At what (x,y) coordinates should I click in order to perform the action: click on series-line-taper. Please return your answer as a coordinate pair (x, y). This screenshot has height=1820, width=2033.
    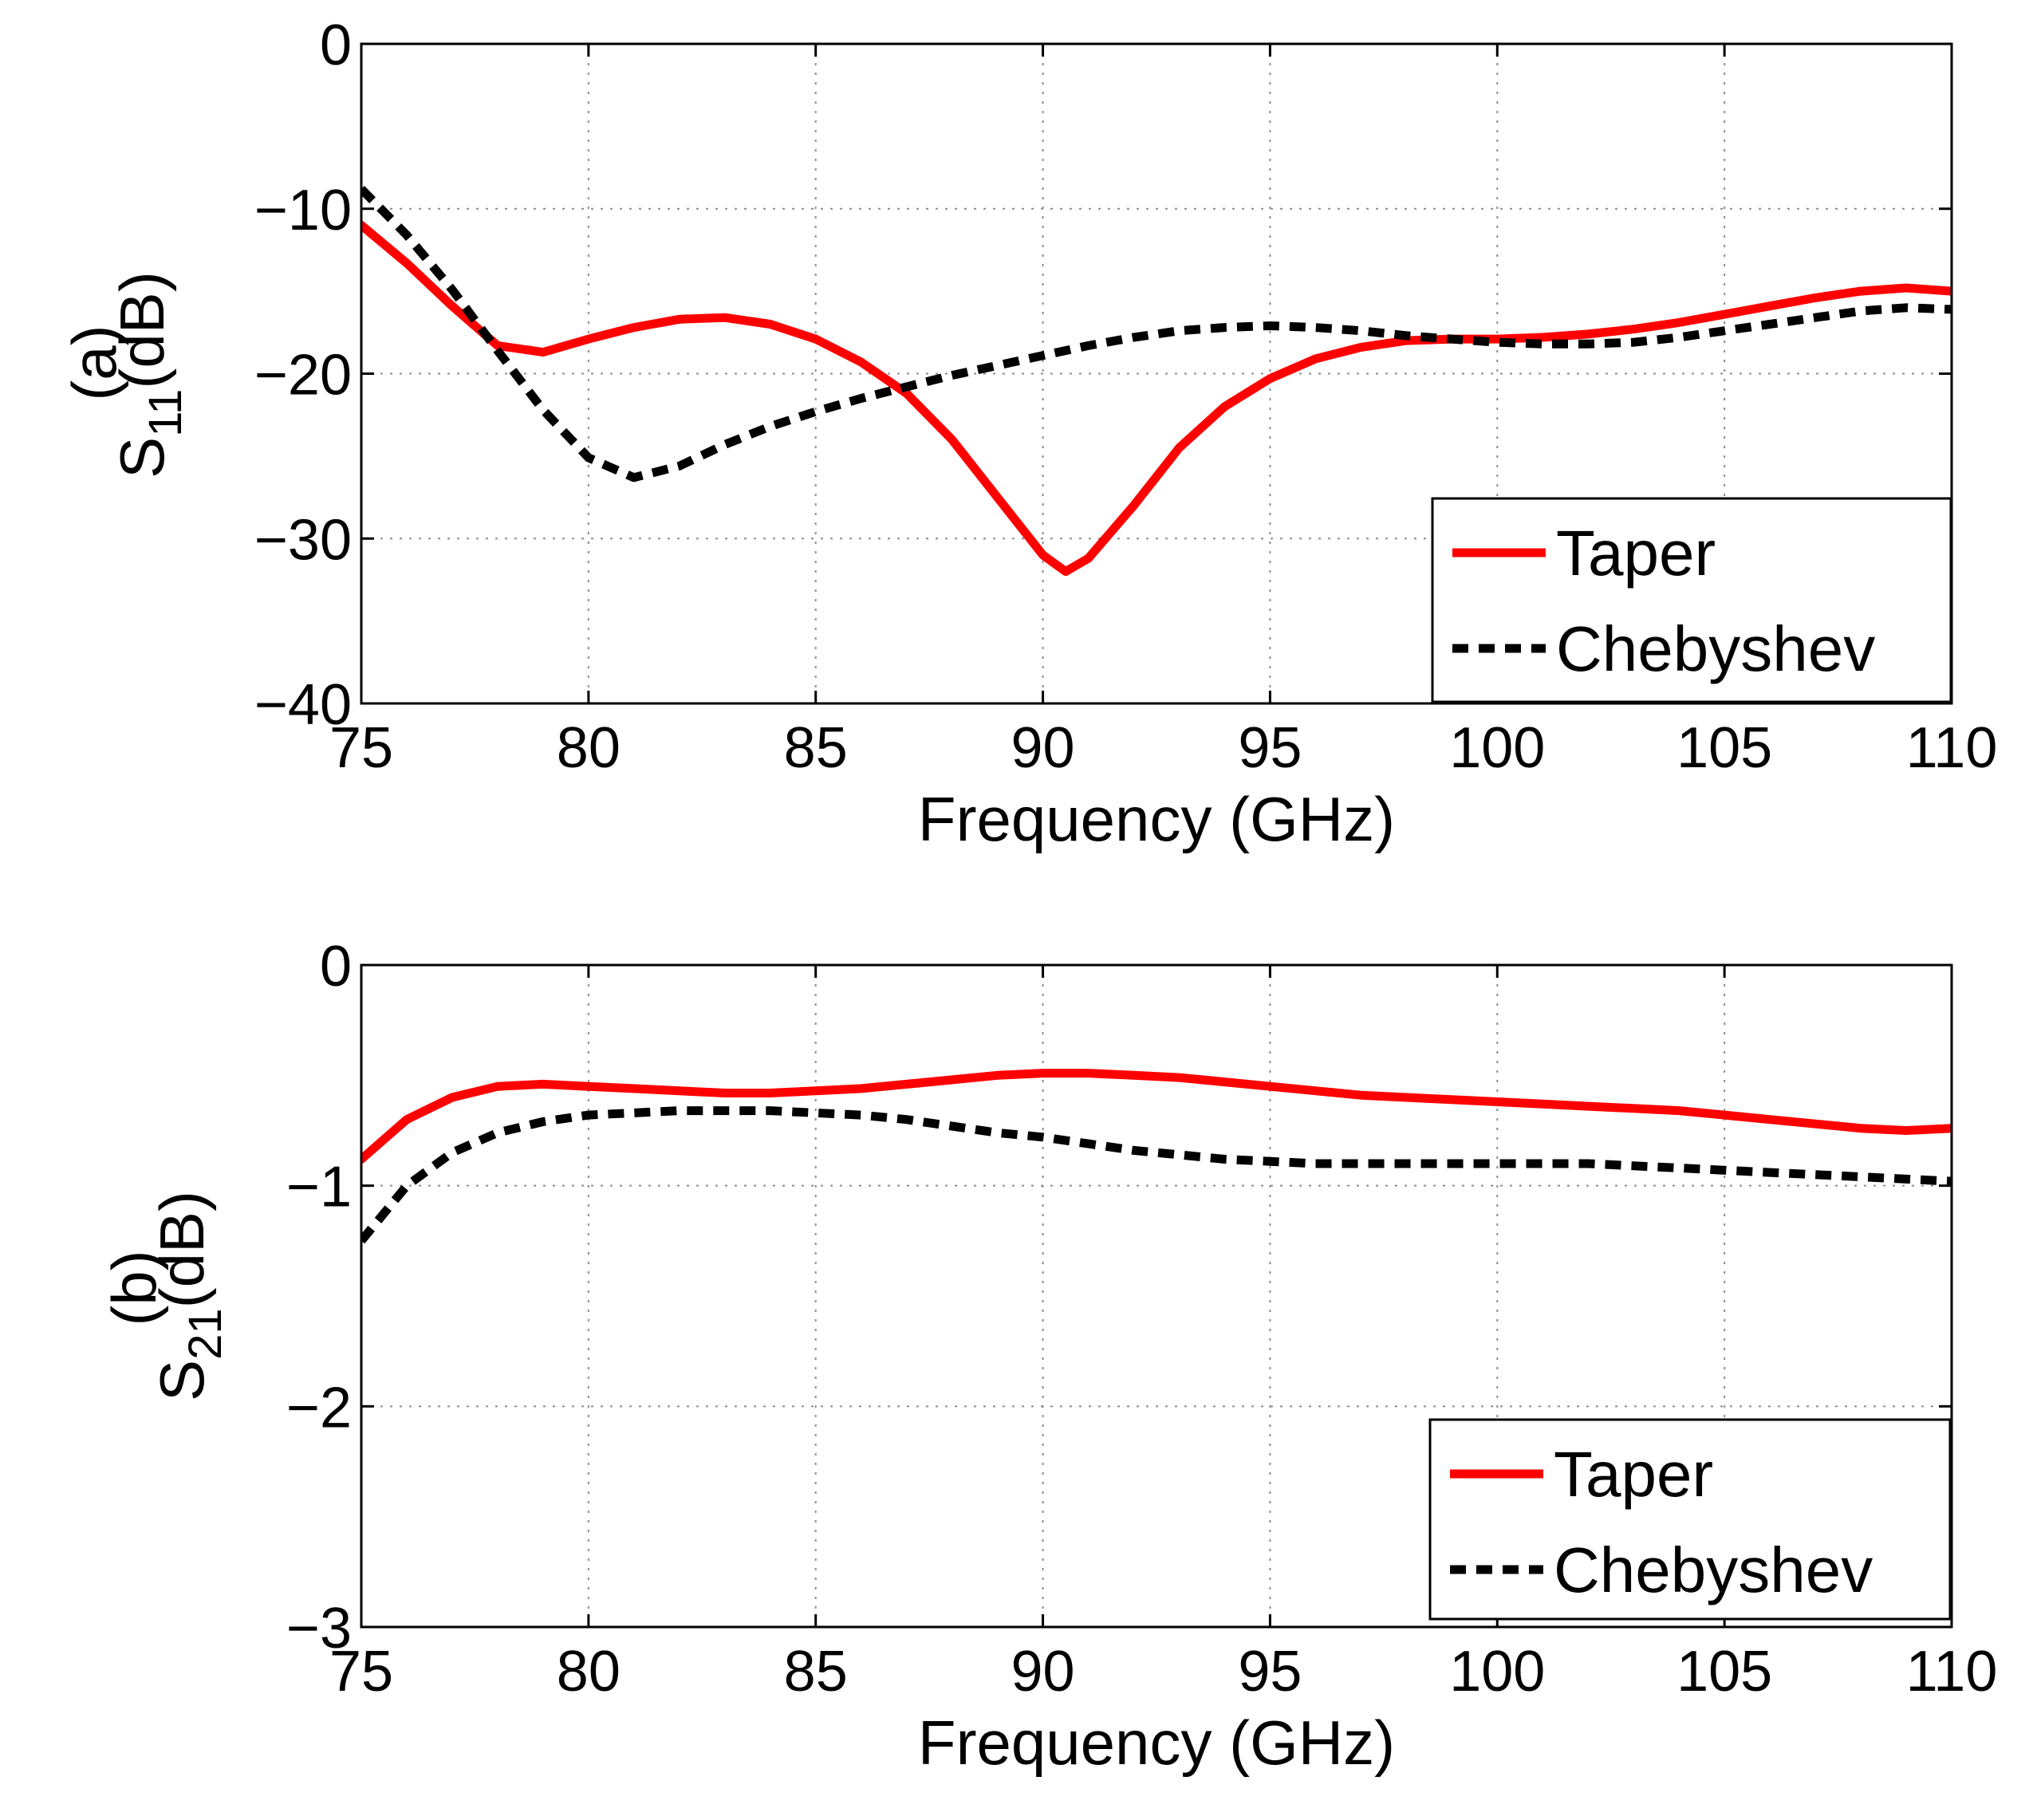
    Looking at the image, I should click on (1157, 1116).